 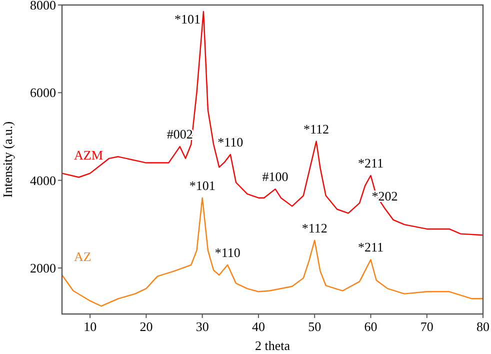 I want to click on y-tick-label: 8000, so click(x=43, y=6).